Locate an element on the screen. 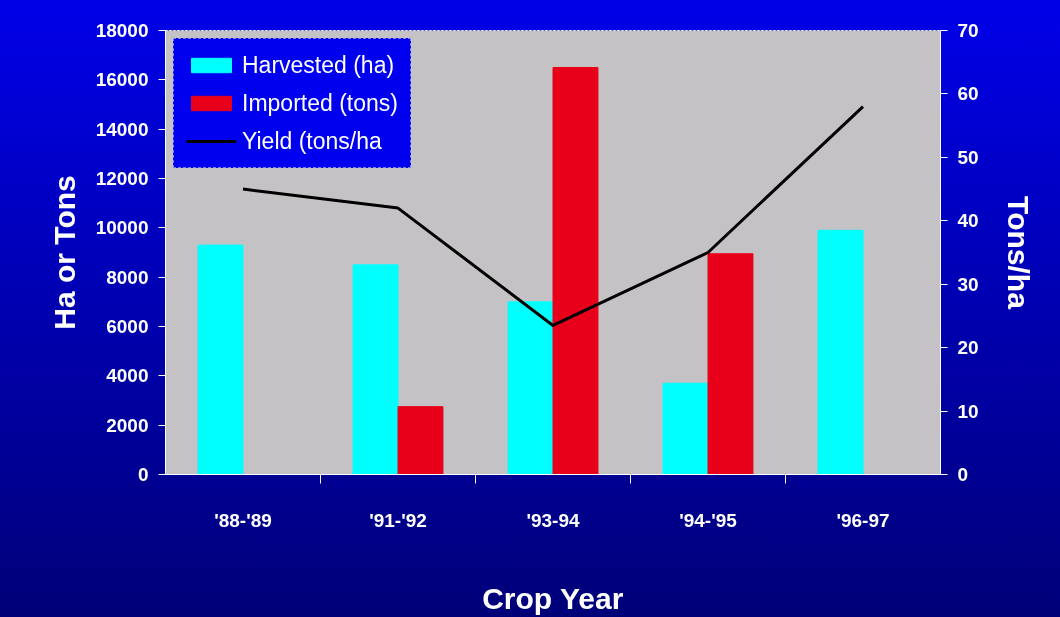  legend-label: Harvested (ha) is located at coordinates (318, 65).